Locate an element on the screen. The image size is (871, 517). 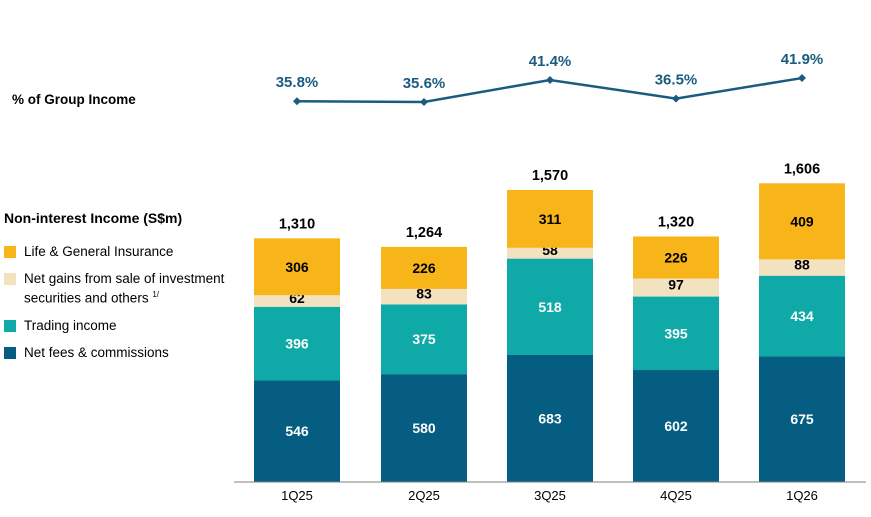
total-label-1Q25: 1,310 is located at coordinates (297, 224).